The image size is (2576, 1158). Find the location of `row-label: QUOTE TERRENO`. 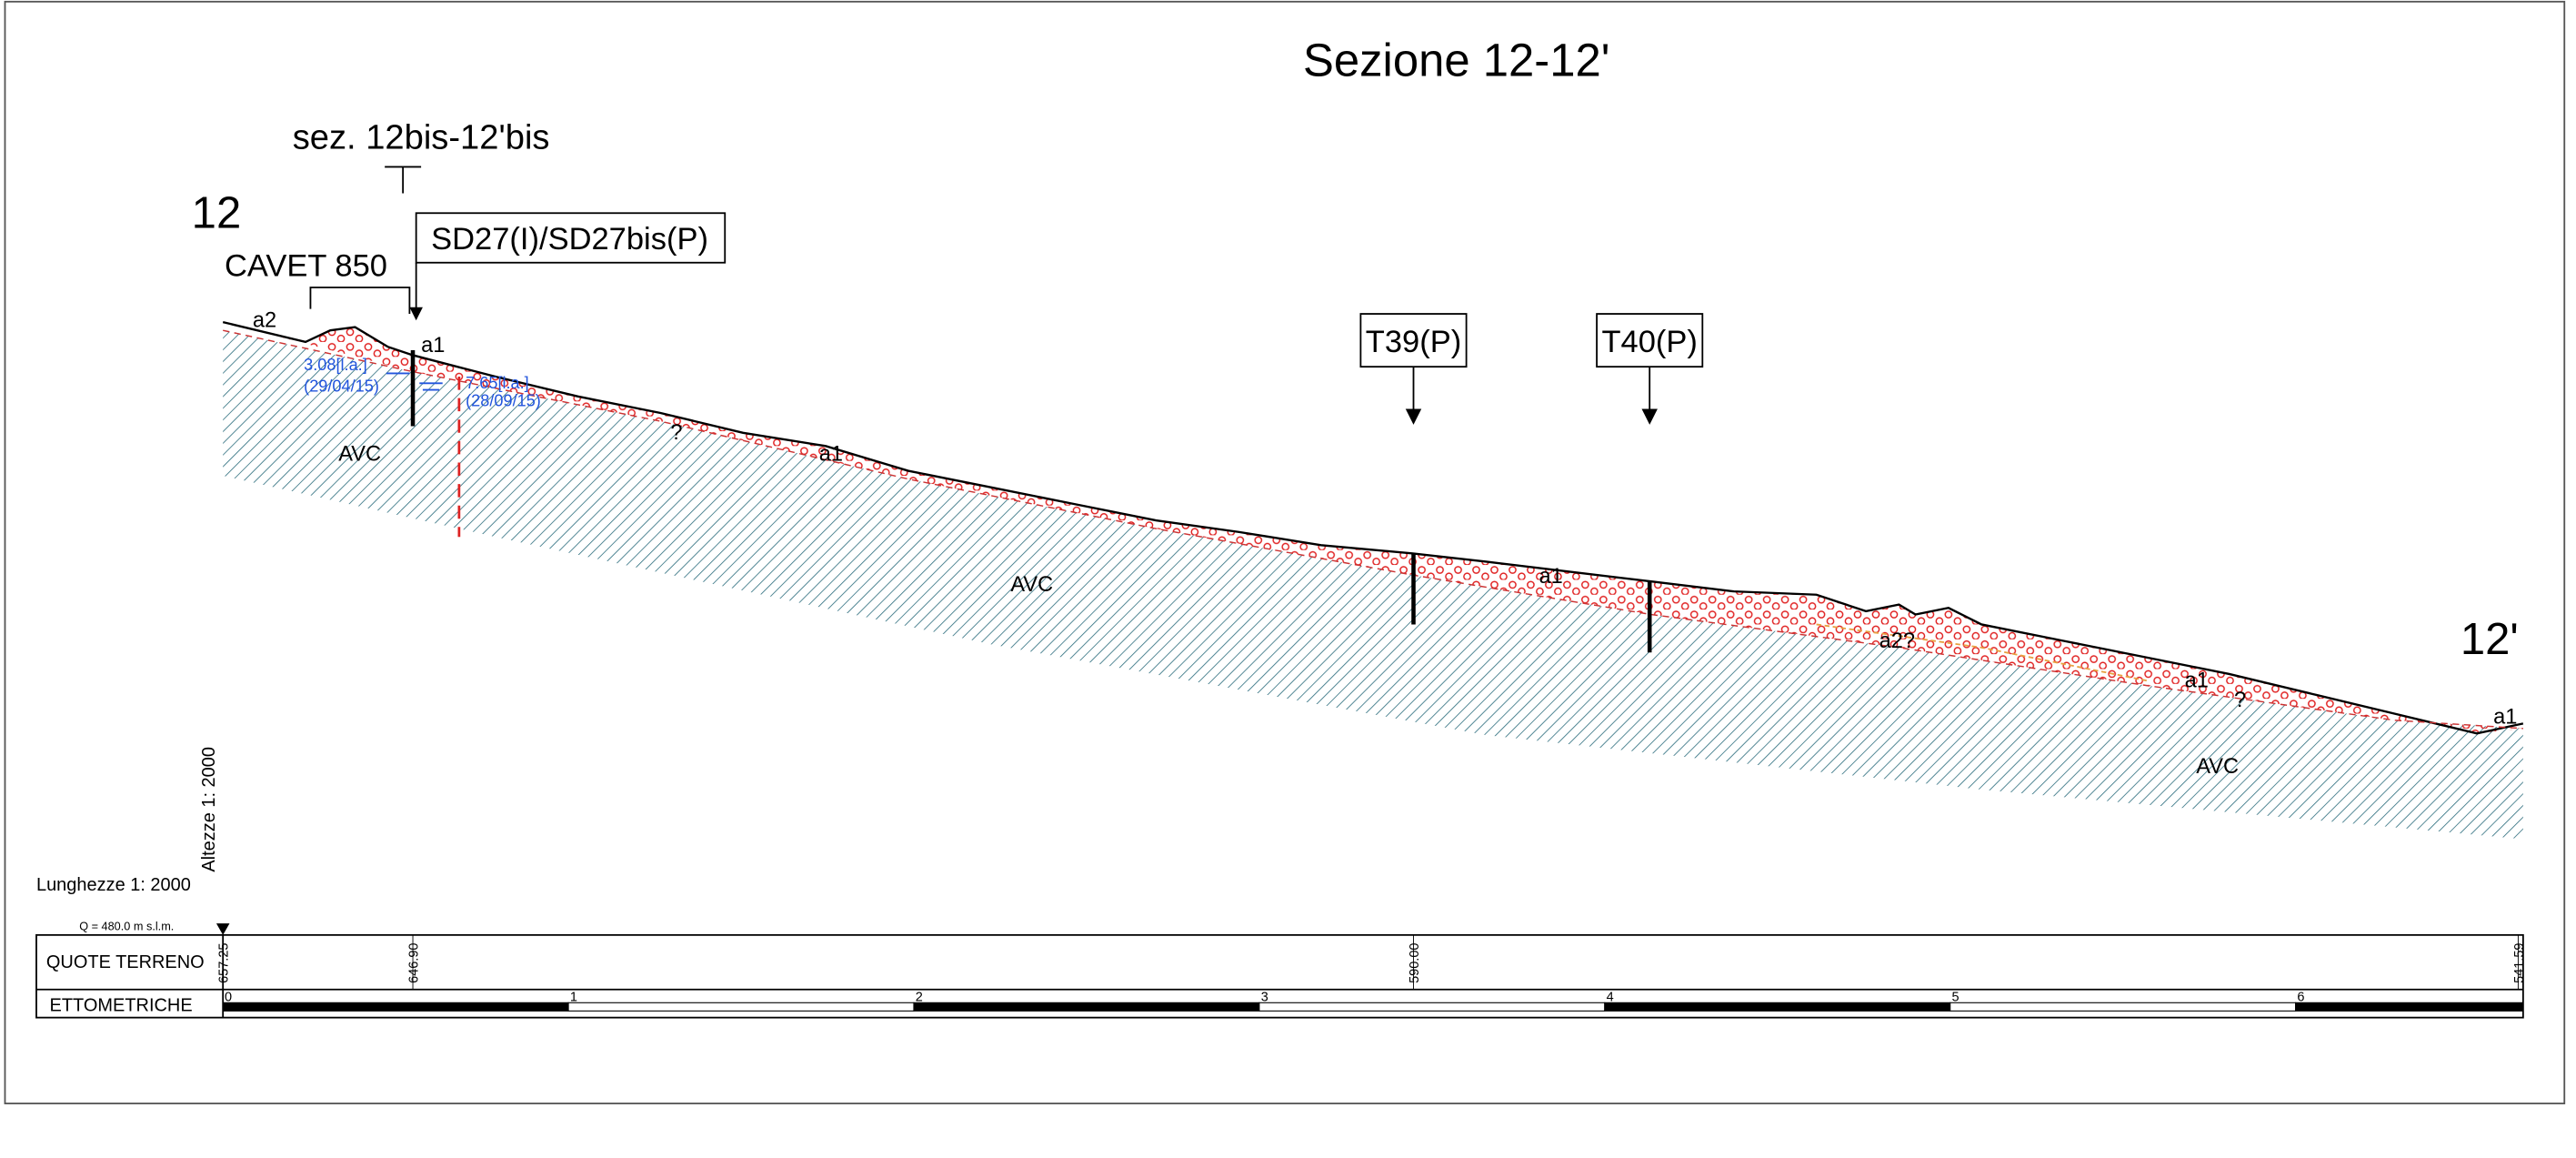

row-label: QUOTE TERRENO is located at coordinates (125, 962).